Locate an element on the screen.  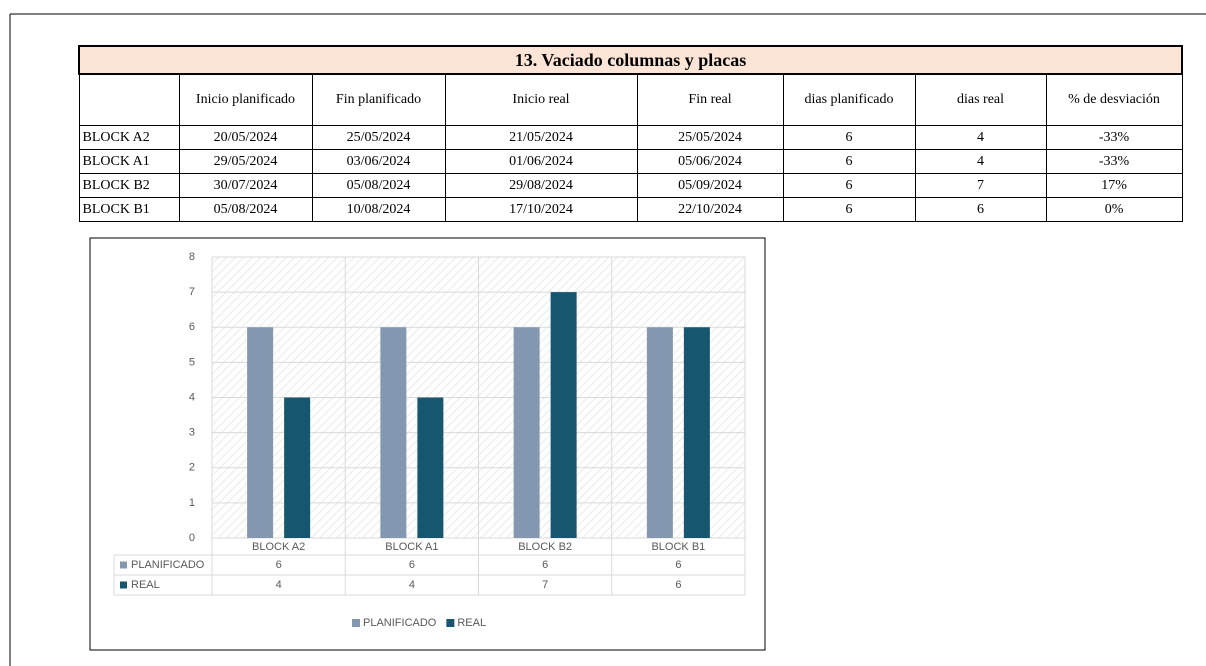
x-tick-label: BLOCK B2 is located at coordinates (545, 547).